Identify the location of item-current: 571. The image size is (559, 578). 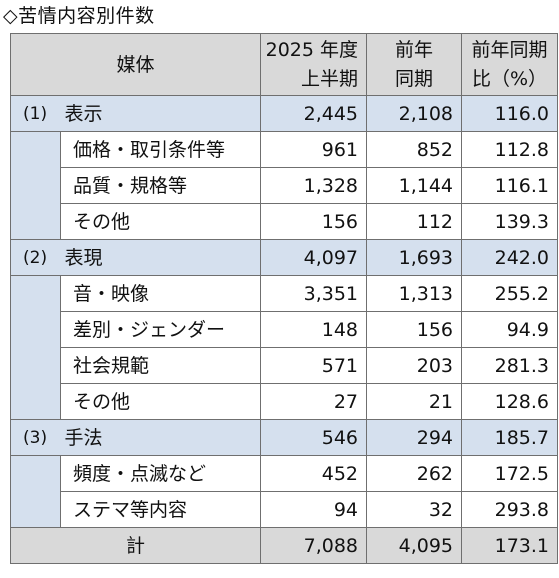
(314, 365).